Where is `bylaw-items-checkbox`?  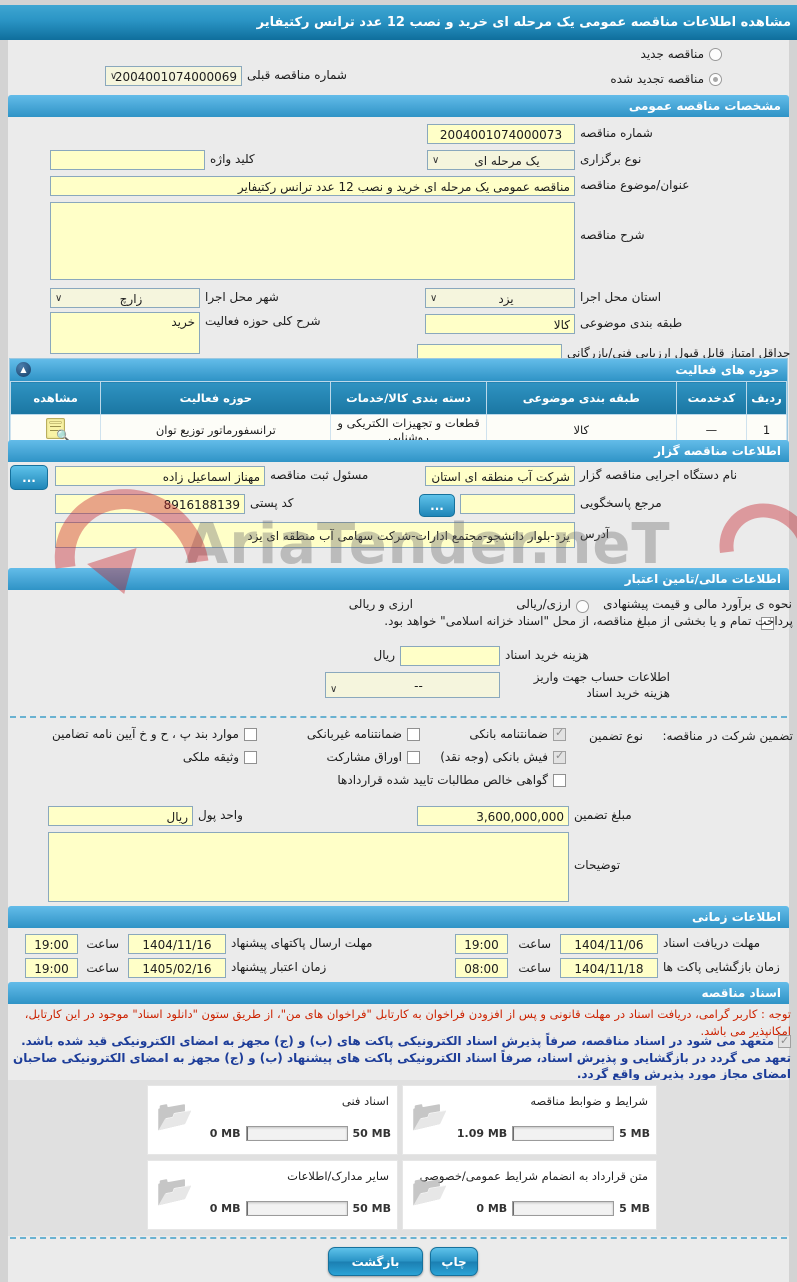
bylaw-items-checkbox is located at coordinates (250, 734).